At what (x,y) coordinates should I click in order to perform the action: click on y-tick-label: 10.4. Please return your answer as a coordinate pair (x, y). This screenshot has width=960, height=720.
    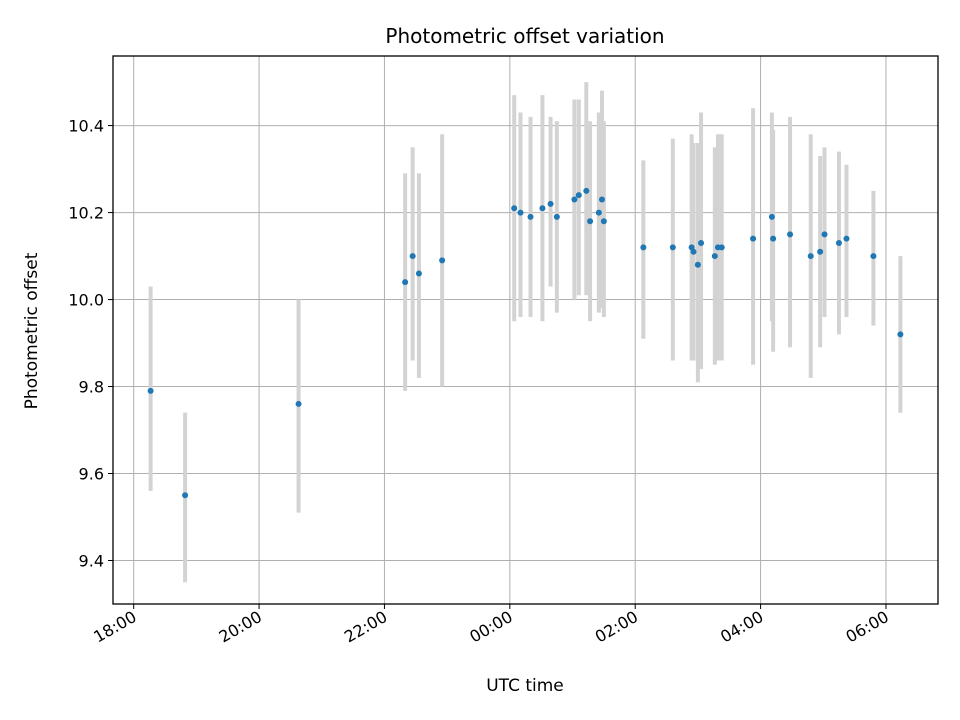
    Looking at the image, I should click on (86, 126).